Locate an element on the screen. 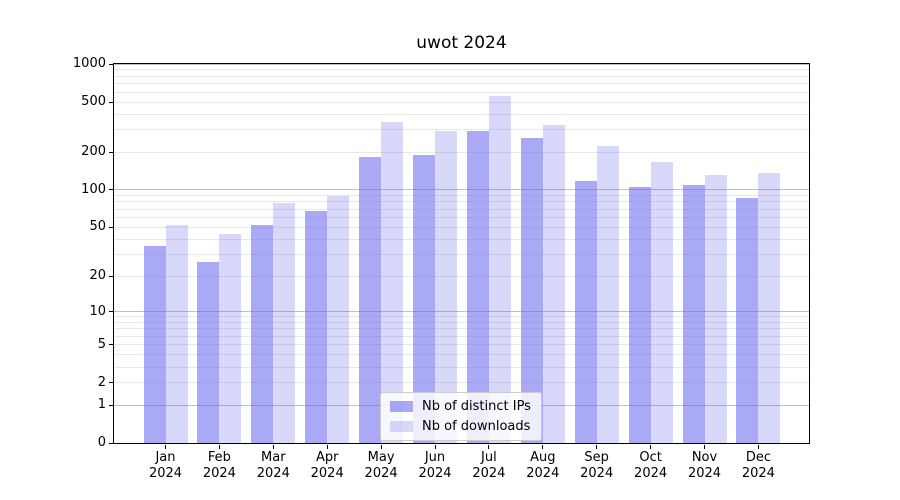 The height and width of the screenshot is (500, 900). bar-downloads-nov is located at coordinates (715, 308).